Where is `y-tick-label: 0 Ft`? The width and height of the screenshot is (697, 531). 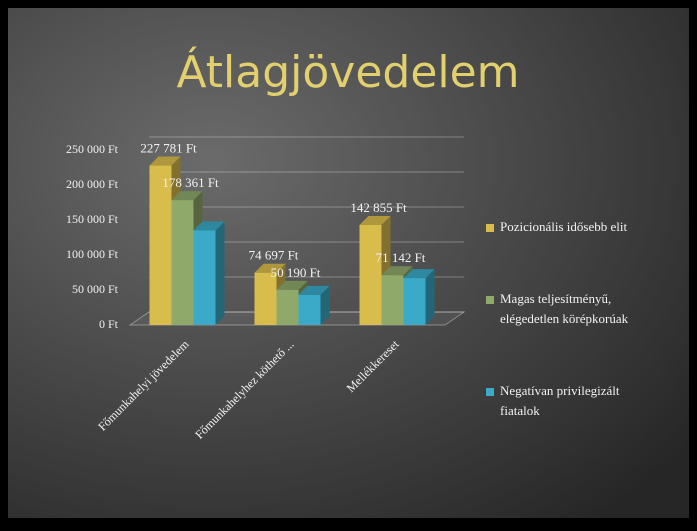
y-tick-label: 0 Ft is located at coordinates (109, 324).